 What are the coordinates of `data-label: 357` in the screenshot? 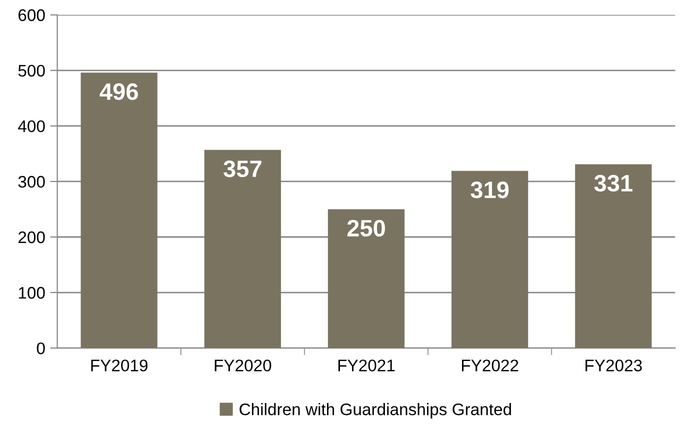 It's located at (243, 169).